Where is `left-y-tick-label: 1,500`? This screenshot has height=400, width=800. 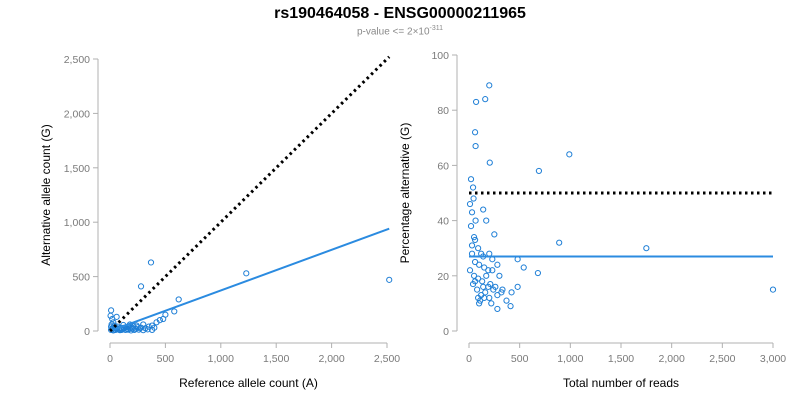
left-y-tick-label: 1,500 is located at coordinates (77, 169).